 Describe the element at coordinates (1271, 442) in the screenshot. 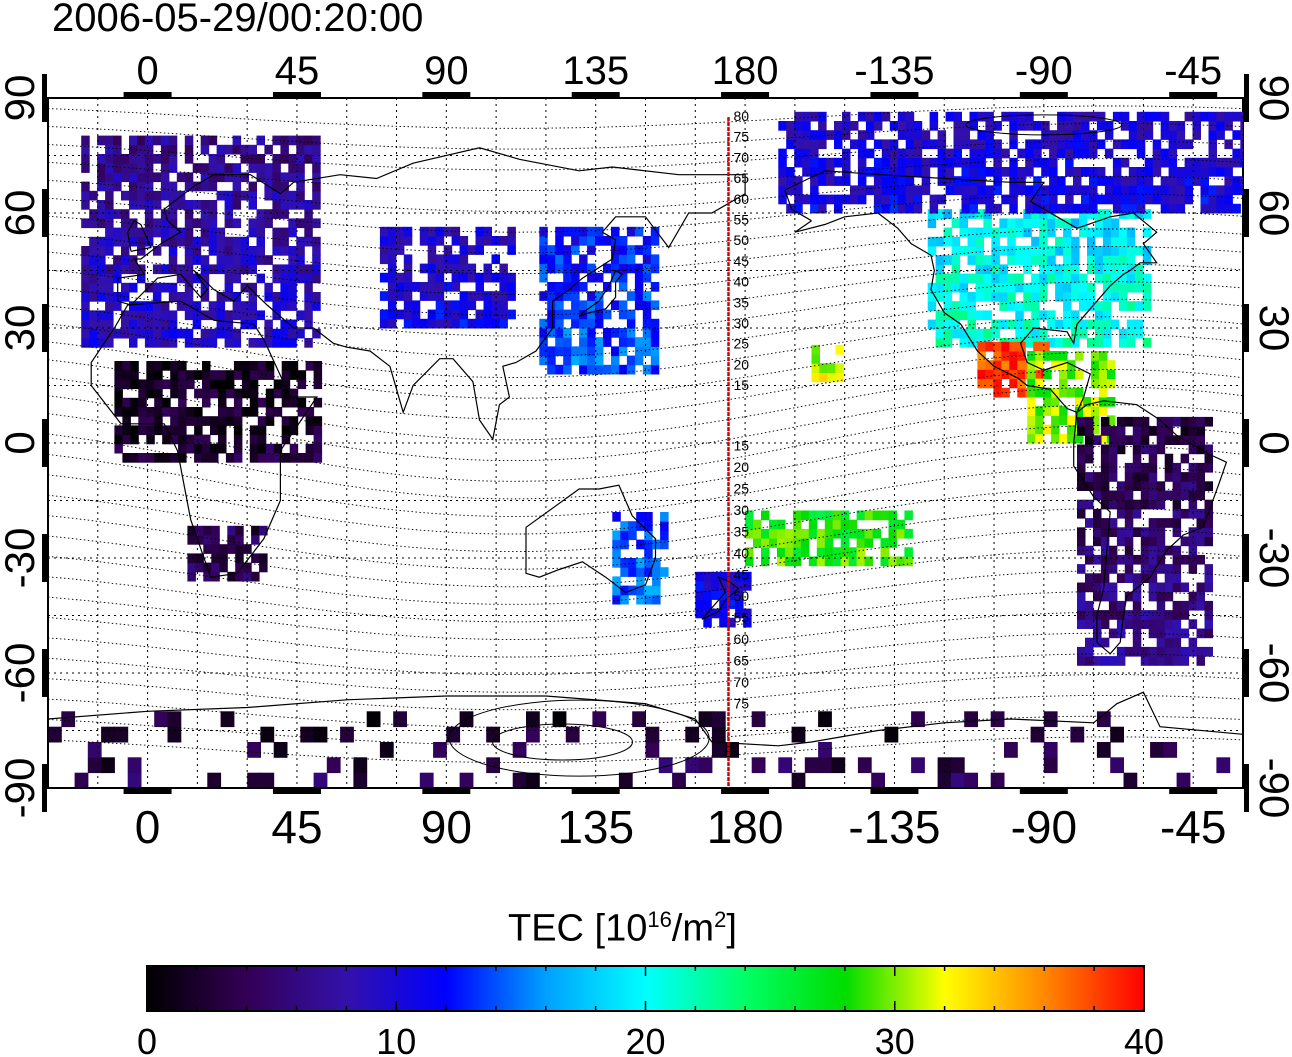

I see `right-lat-label: 0` at that location.